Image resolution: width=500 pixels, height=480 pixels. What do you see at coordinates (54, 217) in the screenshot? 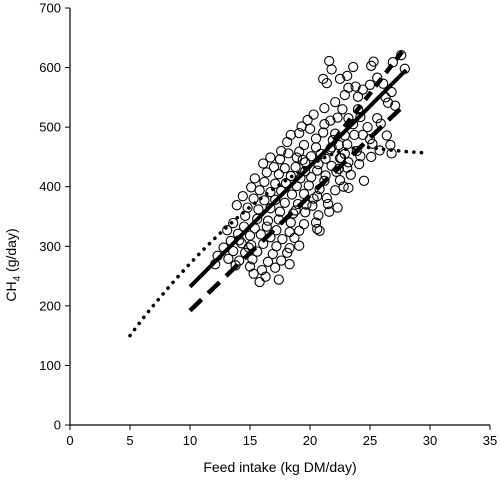
I see `y-axis-ticks: 0 100 200 300 400 500 600 700` at bounding box center [54, 217].